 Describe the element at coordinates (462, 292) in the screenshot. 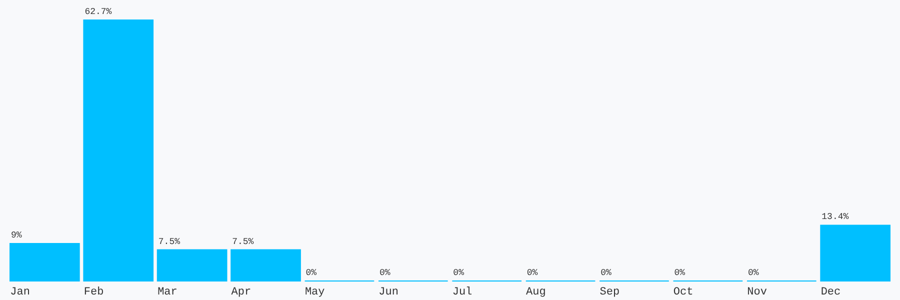

I see `x-tick-label: Jul` at that location.